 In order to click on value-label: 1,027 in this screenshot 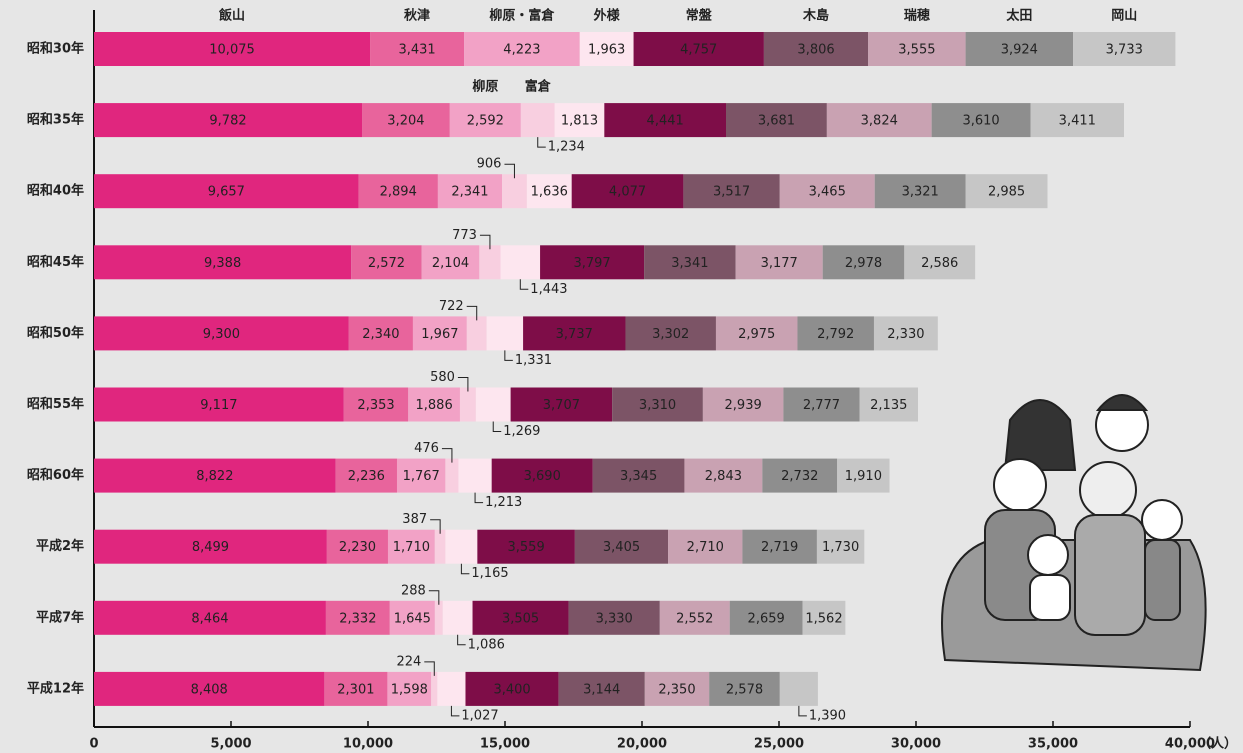, I will do `click(479, 715)`.